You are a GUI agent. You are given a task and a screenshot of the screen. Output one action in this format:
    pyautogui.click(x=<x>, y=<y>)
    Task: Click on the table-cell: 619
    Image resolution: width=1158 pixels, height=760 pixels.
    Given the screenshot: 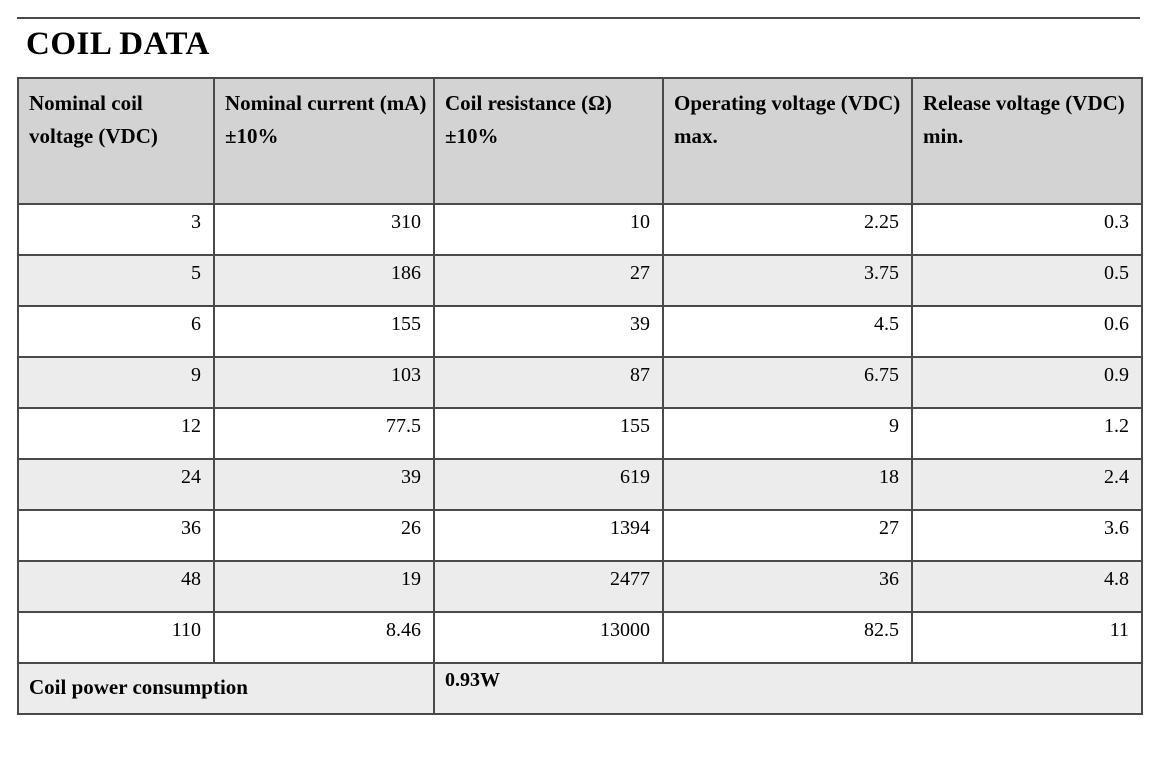 What is the action you would take?
    pyautogui.click(x=548, y=484)
    